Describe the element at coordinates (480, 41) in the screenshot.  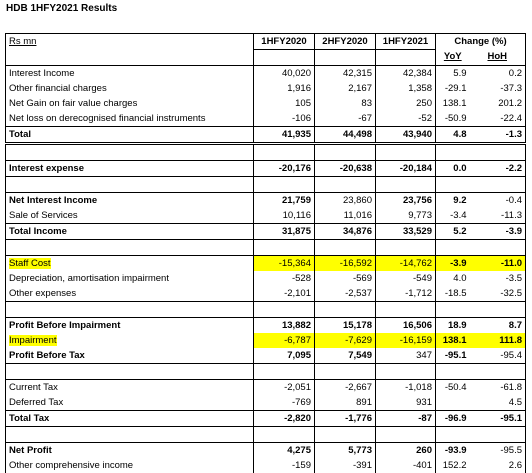
I see `col-header-change: Change (%)` at that location.